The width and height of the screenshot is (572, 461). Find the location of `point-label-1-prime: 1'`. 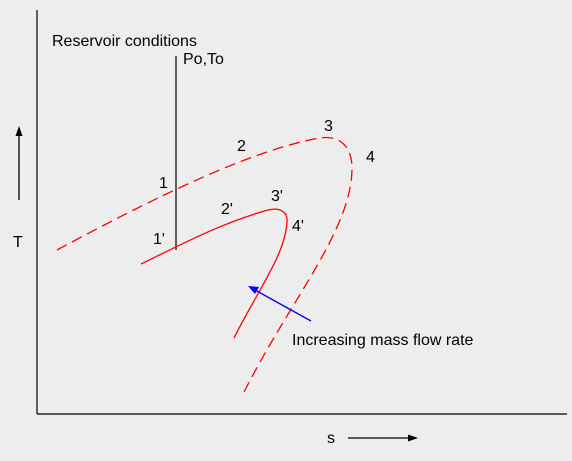

point-label-1-prime: 1' is located at coordinates (159, 239).